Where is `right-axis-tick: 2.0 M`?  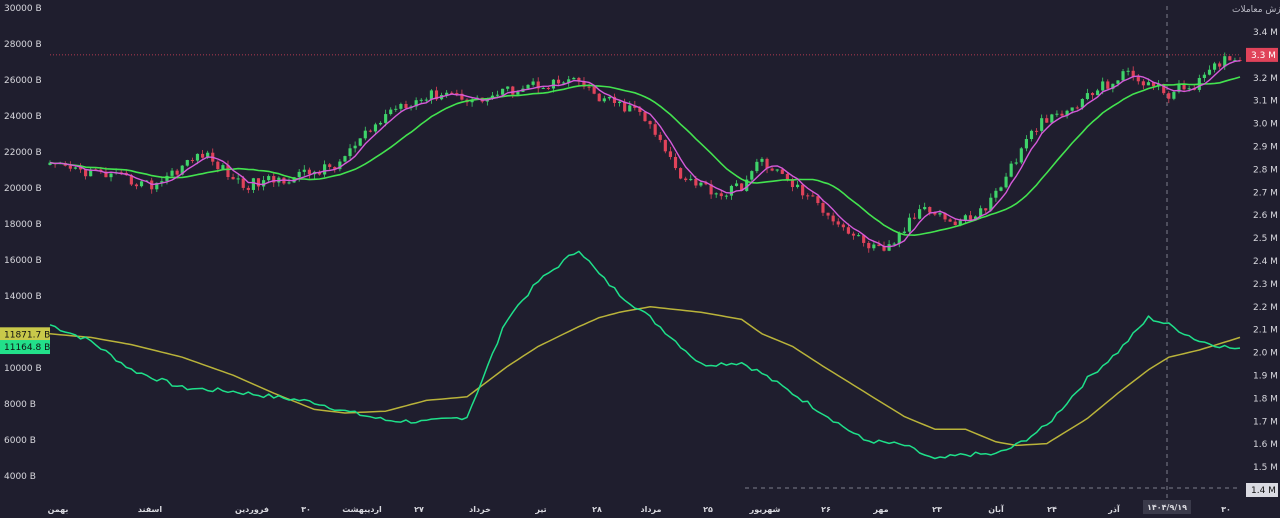
right-axis-tick: 2.0 M is located at coordinates (1265, 354).